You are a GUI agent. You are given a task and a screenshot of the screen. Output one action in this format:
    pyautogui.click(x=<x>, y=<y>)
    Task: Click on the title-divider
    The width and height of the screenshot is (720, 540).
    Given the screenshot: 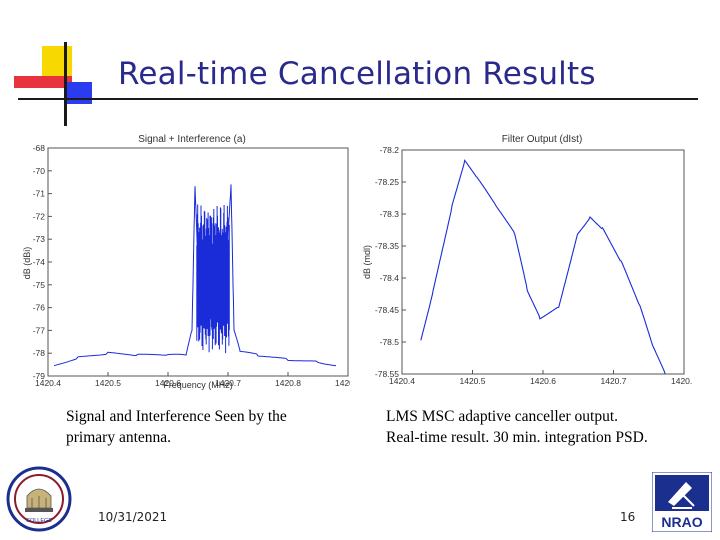 What is the action you would take?
    pyautogui.click(x=358, y=99)
    